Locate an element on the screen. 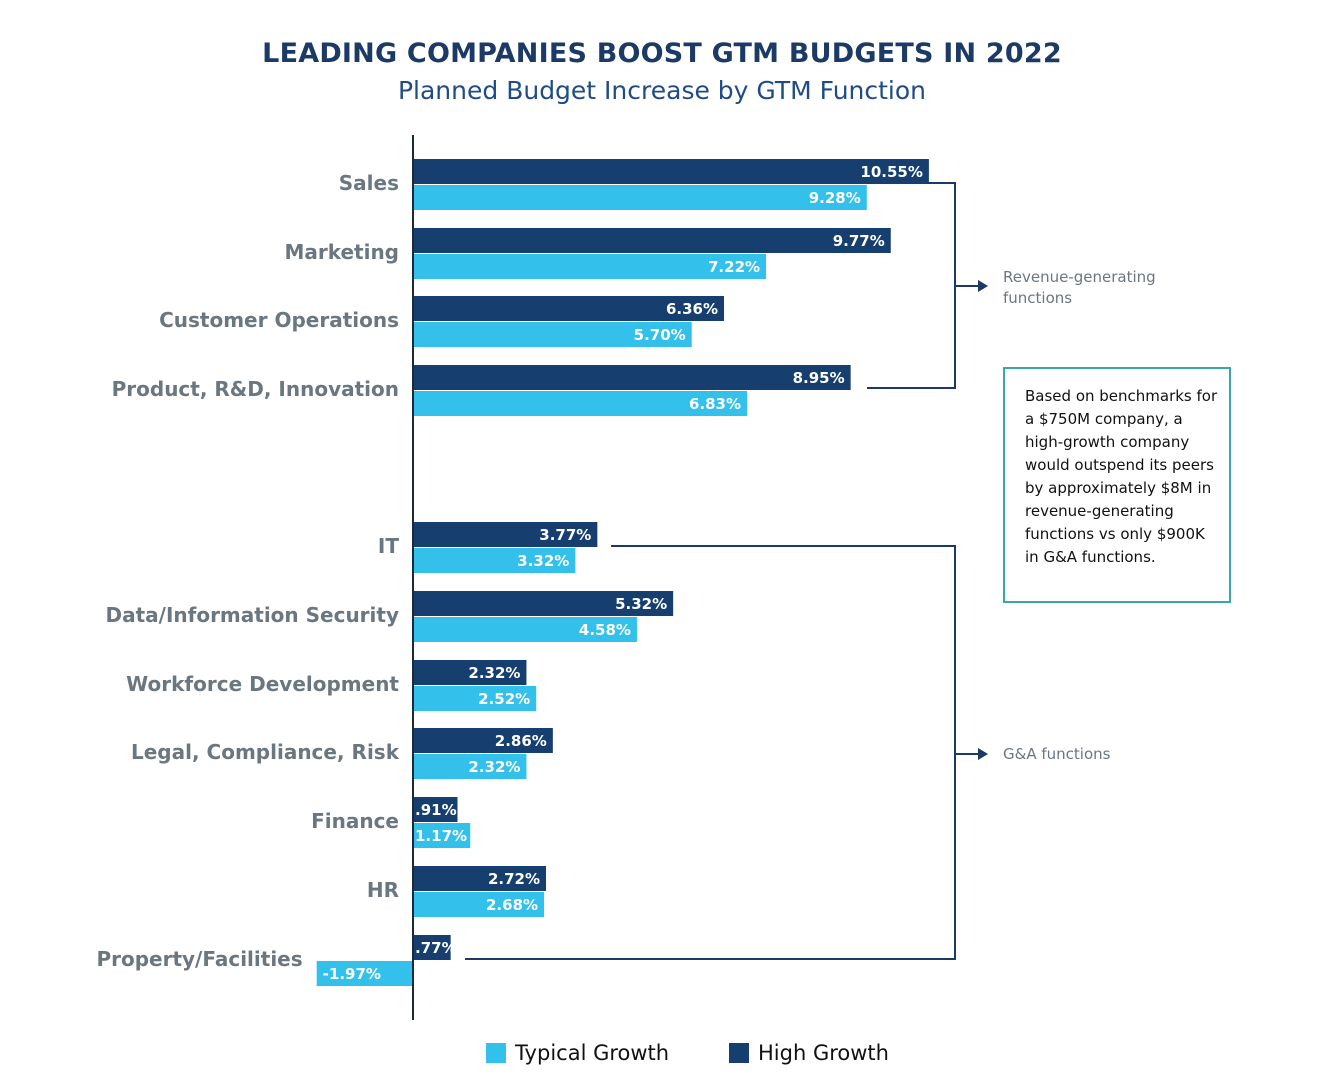 This screenshot has width=1342, height=1090. high-growth-finance-value-label: .91% is located at coordinates (436, 810).